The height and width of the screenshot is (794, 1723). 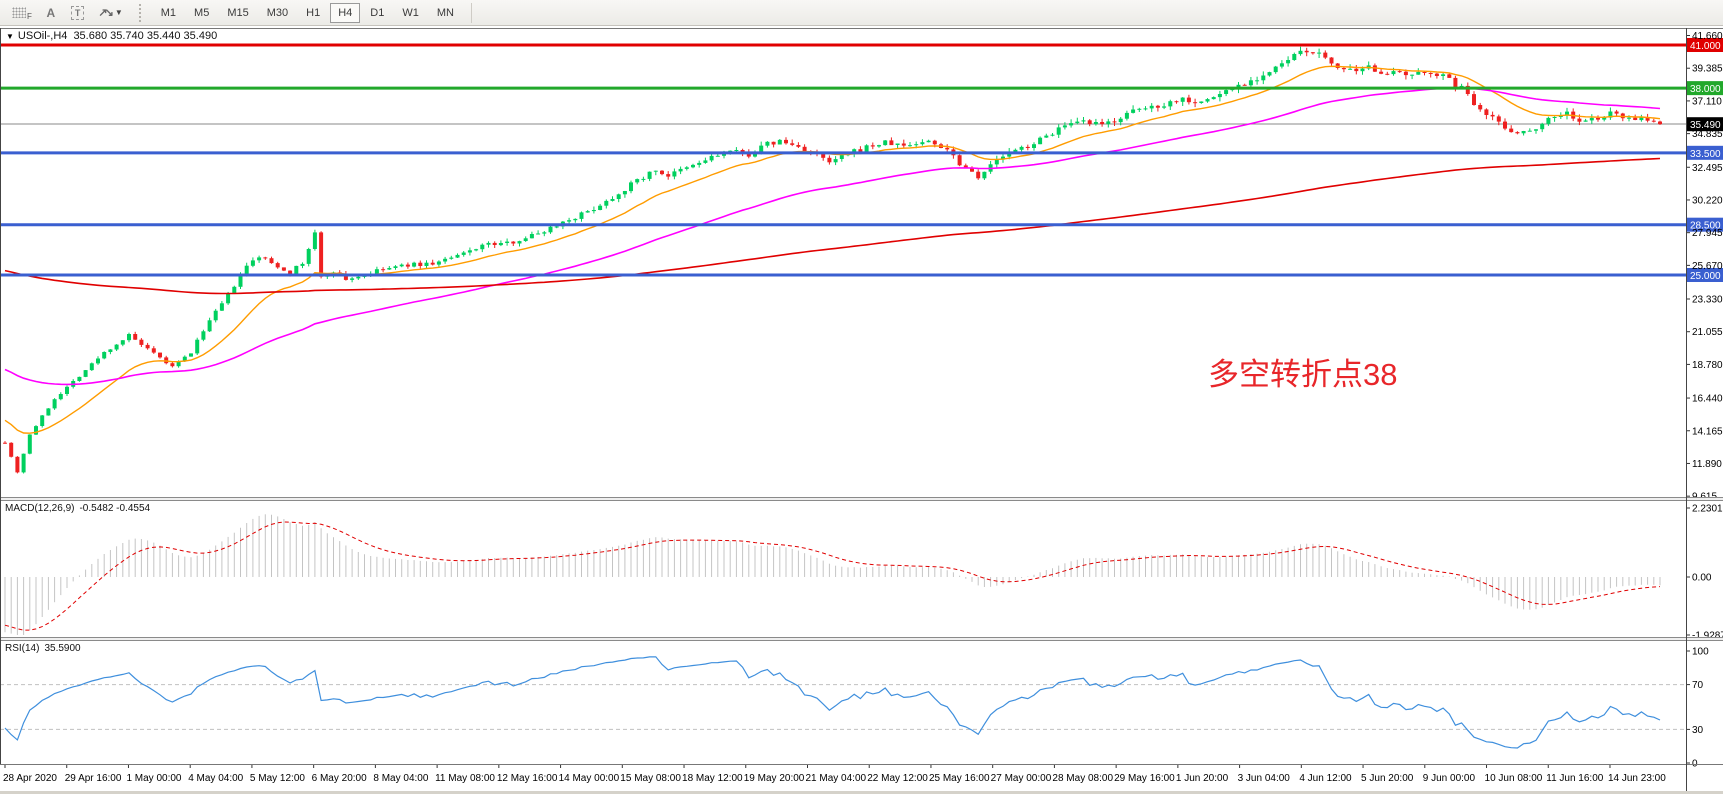 What do you see at coordinates (650, 778) in the screenshot?
I see `svg-text: 15 May 08:00` at bounding box center [650, 778].